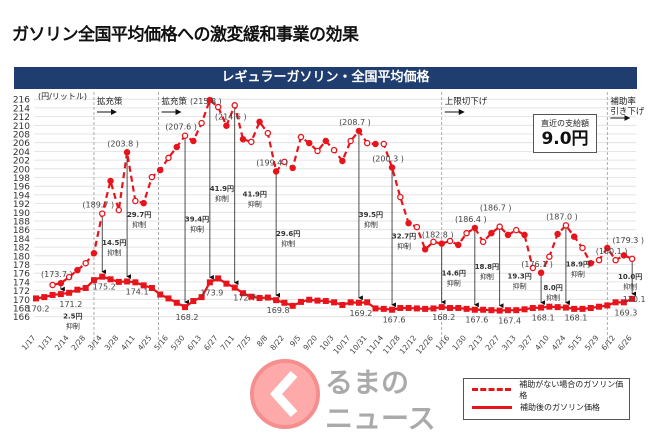 This screenshot has height=433, width=650. Describe the element at coordinates (29, 342) in the screenshot. I see `x-tick-label: 1/17` at that location.